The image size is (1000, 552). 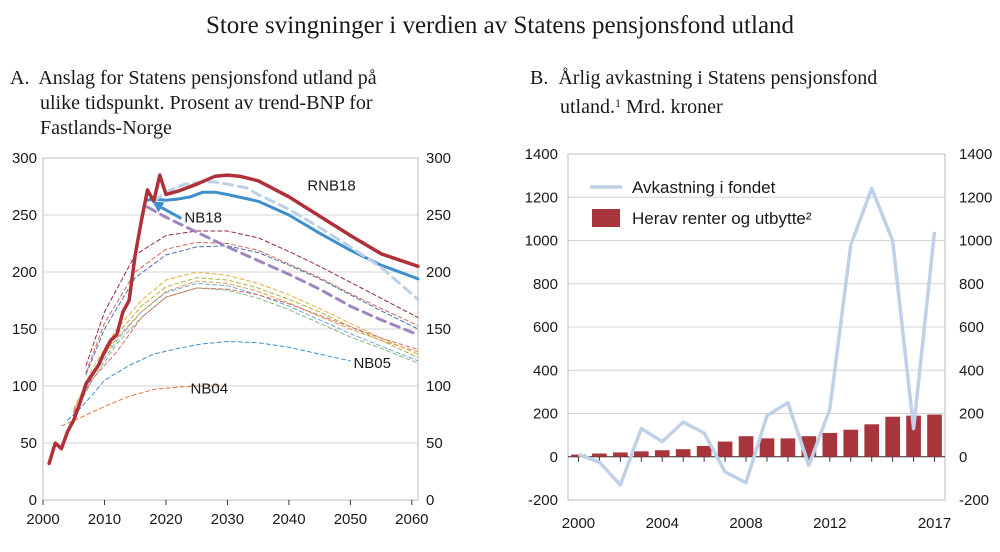 I want to click on panel-b-title-line-2: utland.1 Mrd. kroner, so click(x=750, y=105).